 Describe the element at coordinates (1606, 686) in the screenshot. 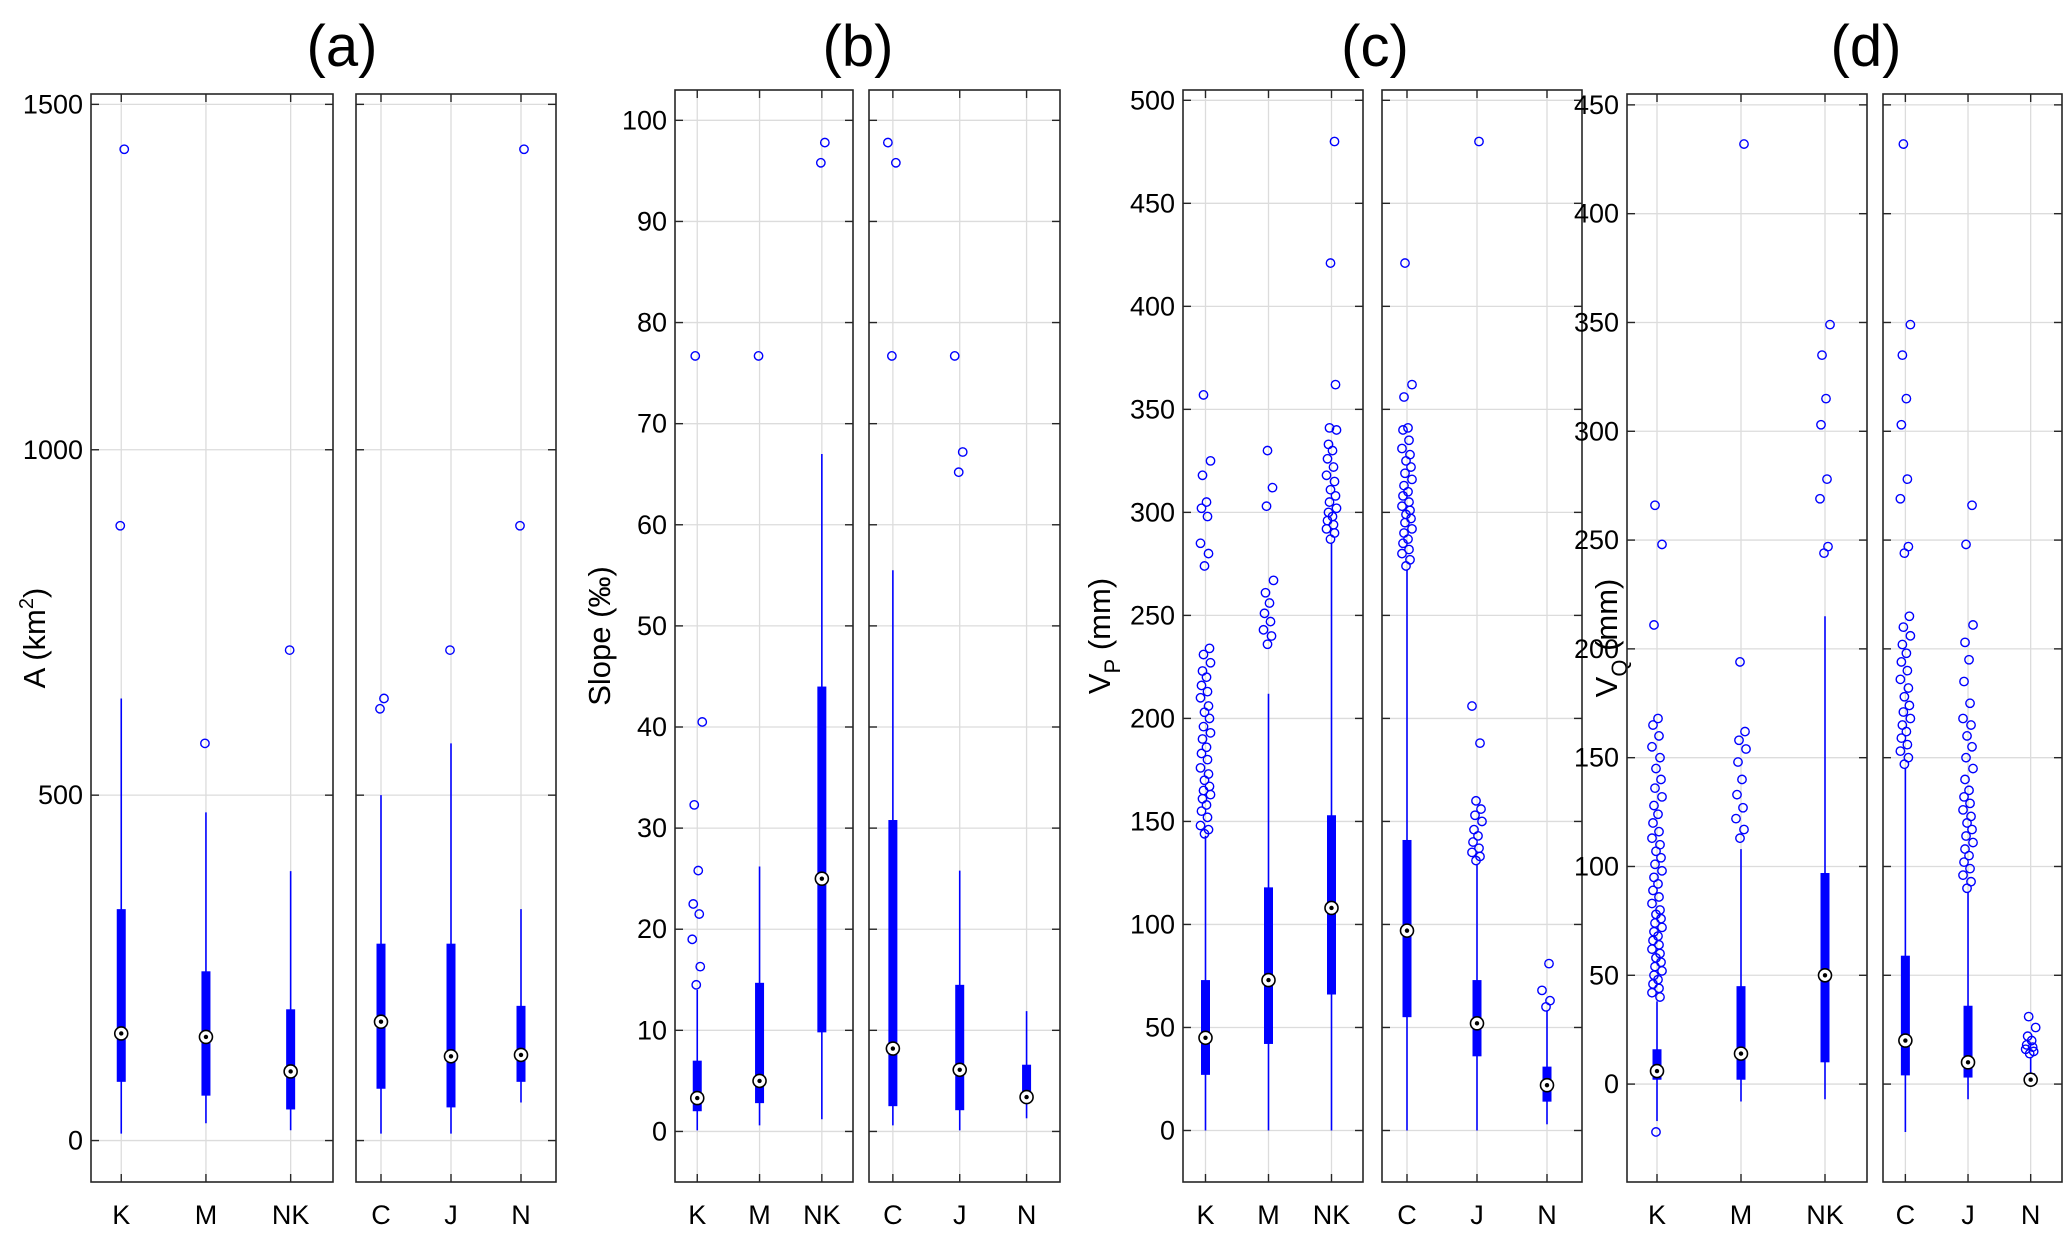

I see `y-axis-label-main: V` at that location.